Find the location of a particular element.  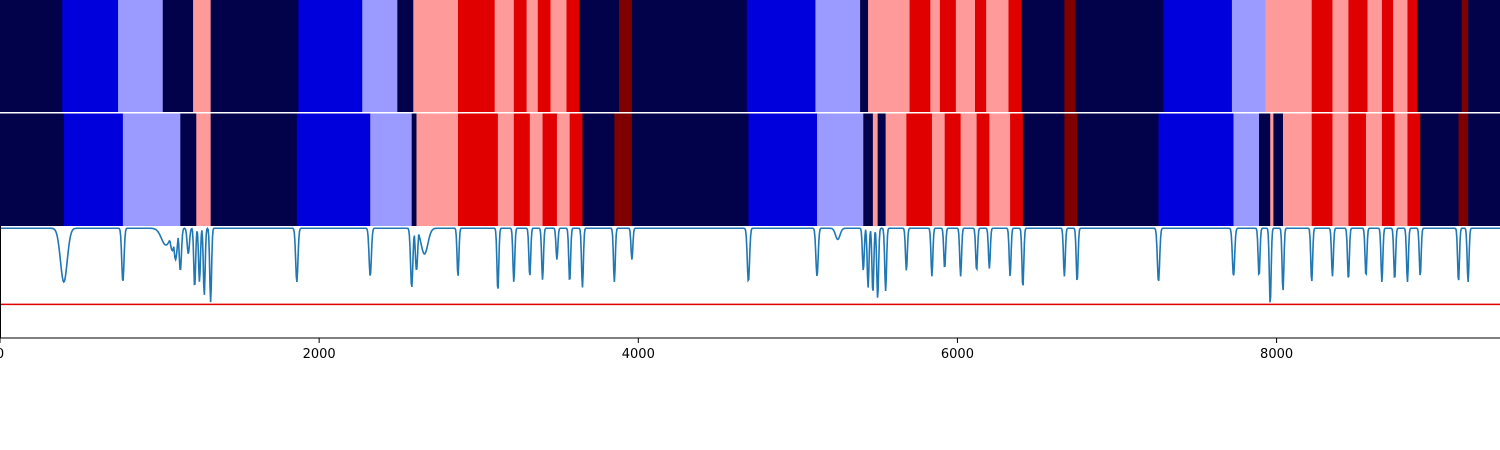

x-tick-label: 2000 is located at coordinates (319, 354).